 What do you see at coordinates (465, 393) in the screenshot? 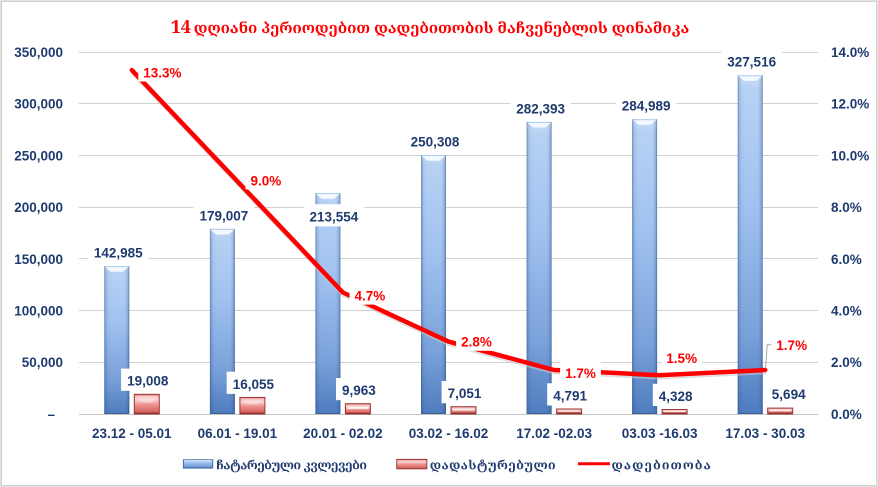
I see `svg-text: 7,051` at bounding box center [465, 393].